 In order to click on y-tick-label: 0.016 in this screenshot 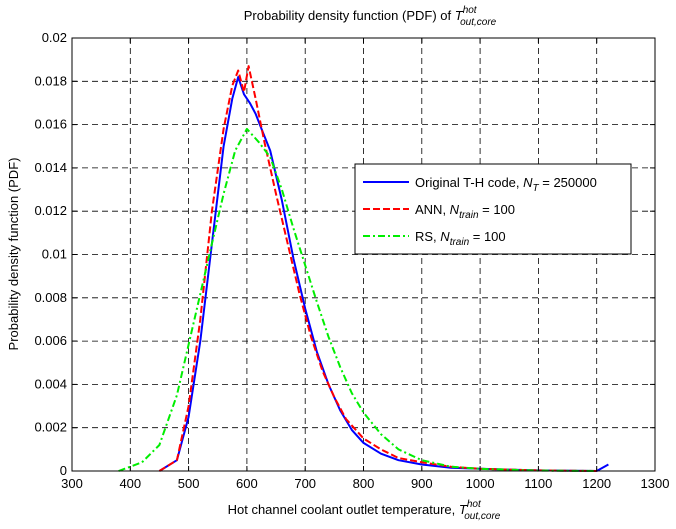, I will do `click(50, 124)`.